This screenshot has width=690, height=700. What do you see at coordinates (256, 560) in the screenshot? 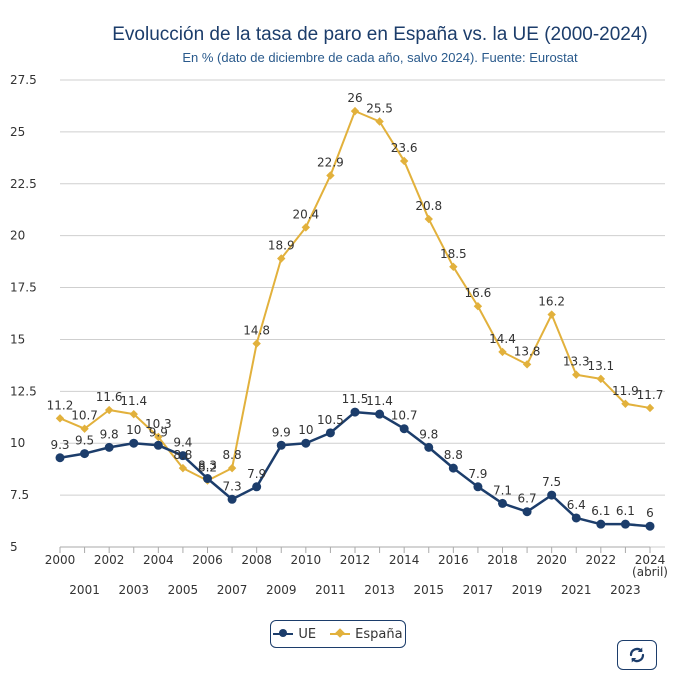
I see `x-tick-label: 2008` at bounding box center [256, 560].